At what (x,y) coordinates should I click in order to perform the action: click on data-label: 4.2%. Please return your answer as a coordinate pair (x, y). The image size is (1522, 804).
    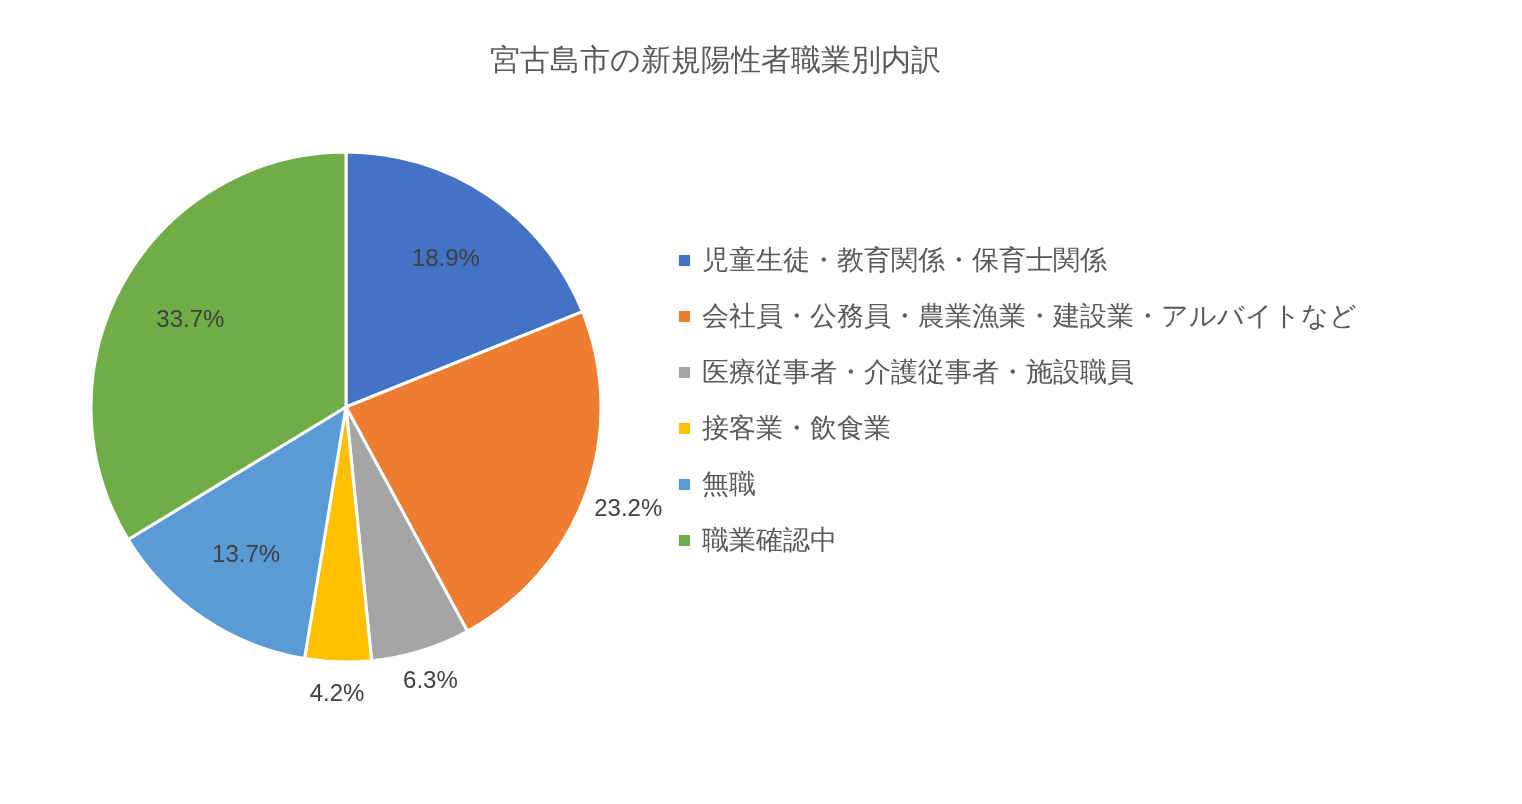
    Looking at the image, I should click on (337, 692).